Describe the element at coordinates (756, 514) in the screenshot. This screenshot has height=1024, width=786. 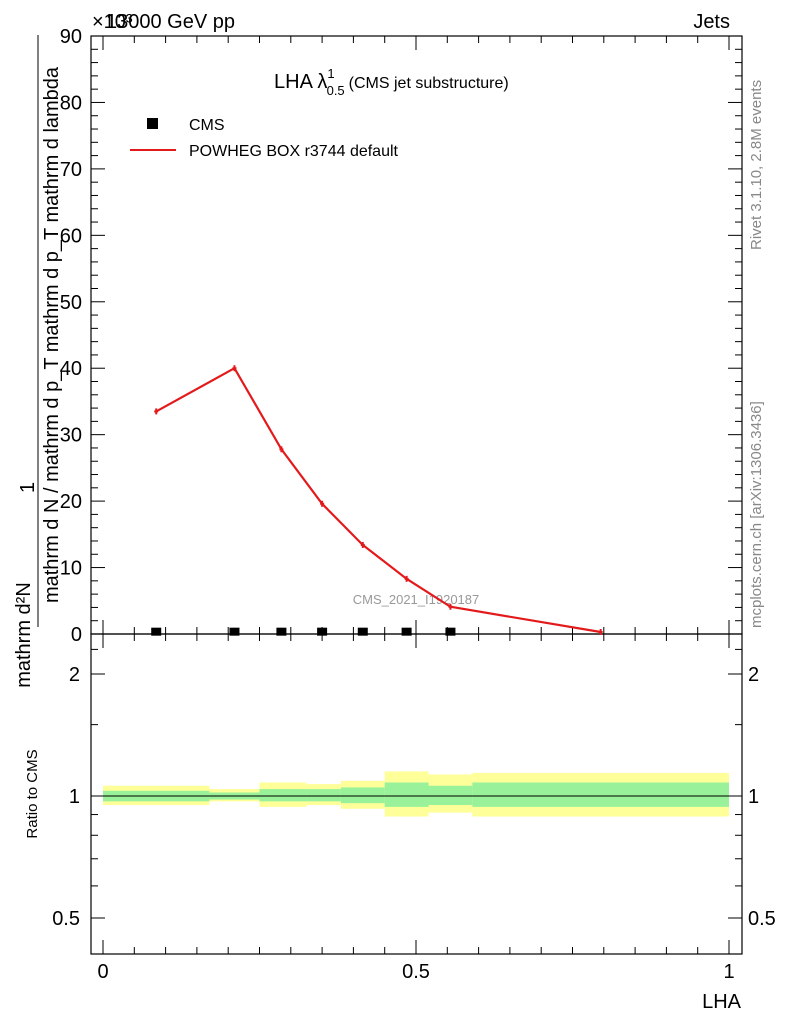
I see `mcplots-label: mcplots.cern.ch [arXiv:1306.3436]` at that location.